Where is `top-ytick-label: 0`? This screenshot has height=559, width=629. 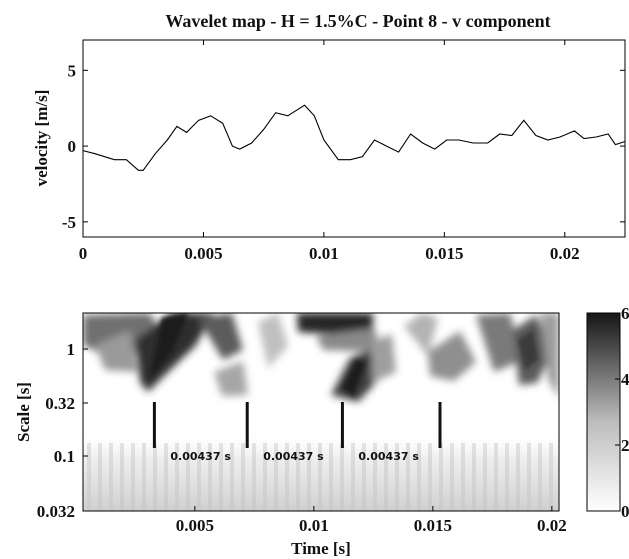 top-ytick-label: 0 is located at coordinates (72, 146).